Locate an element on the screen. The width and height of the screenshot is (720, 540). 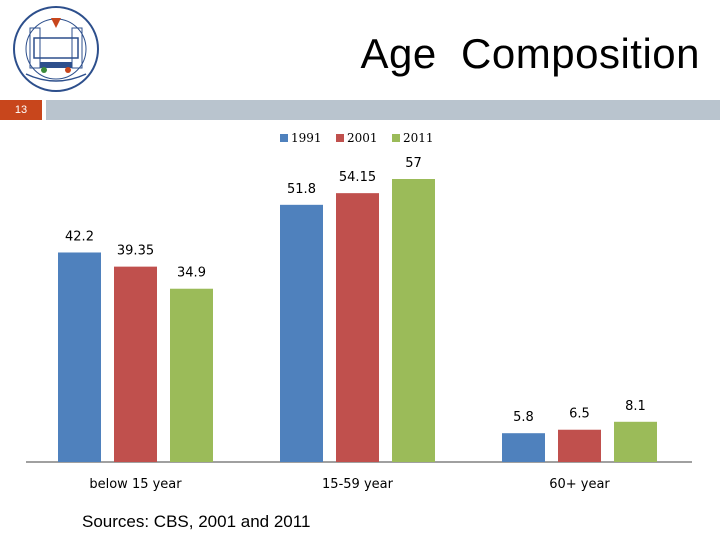
legend-swatch-1991 is located at coordinates (284, 138).